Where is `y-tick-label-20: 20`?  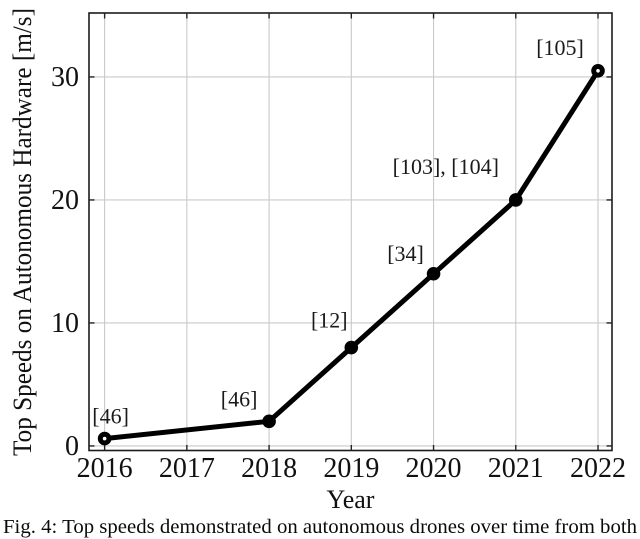 y-tick-label-20: 20 is located at coordinates (65, 200).